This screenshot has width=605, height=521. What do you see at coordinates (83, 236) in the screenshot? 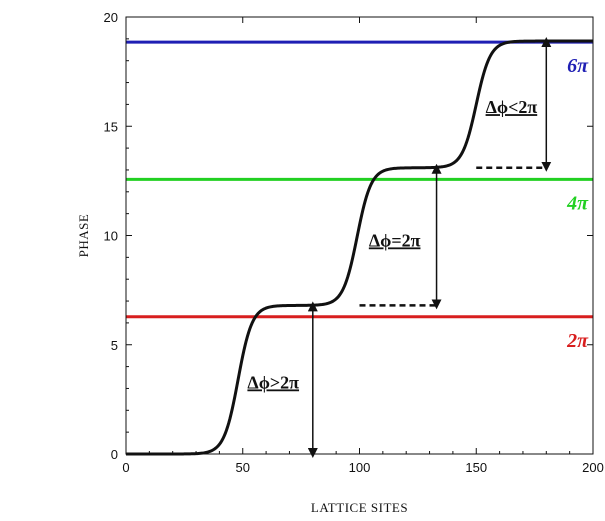
I see `y-axis-label: PHASE` at bounding box center [83, 236].